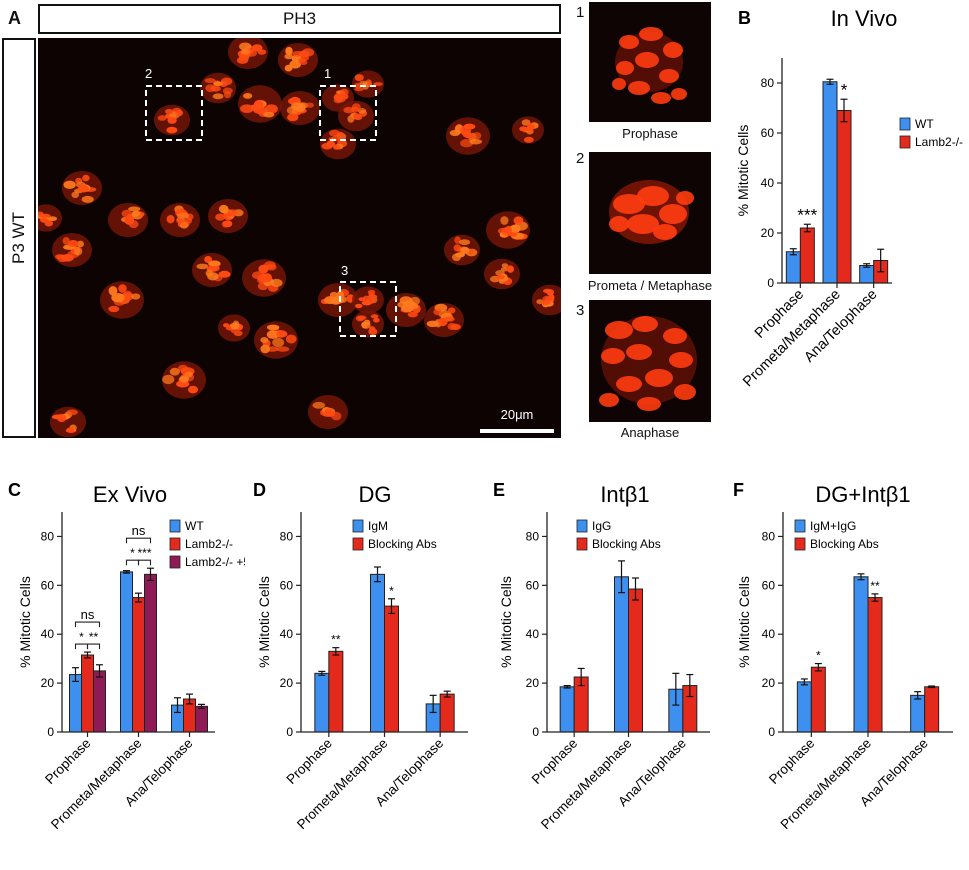 This screenshot has height=870, width=969. I want to click on x-tick-label: Prometa/Metaphase, so click(586, 784).